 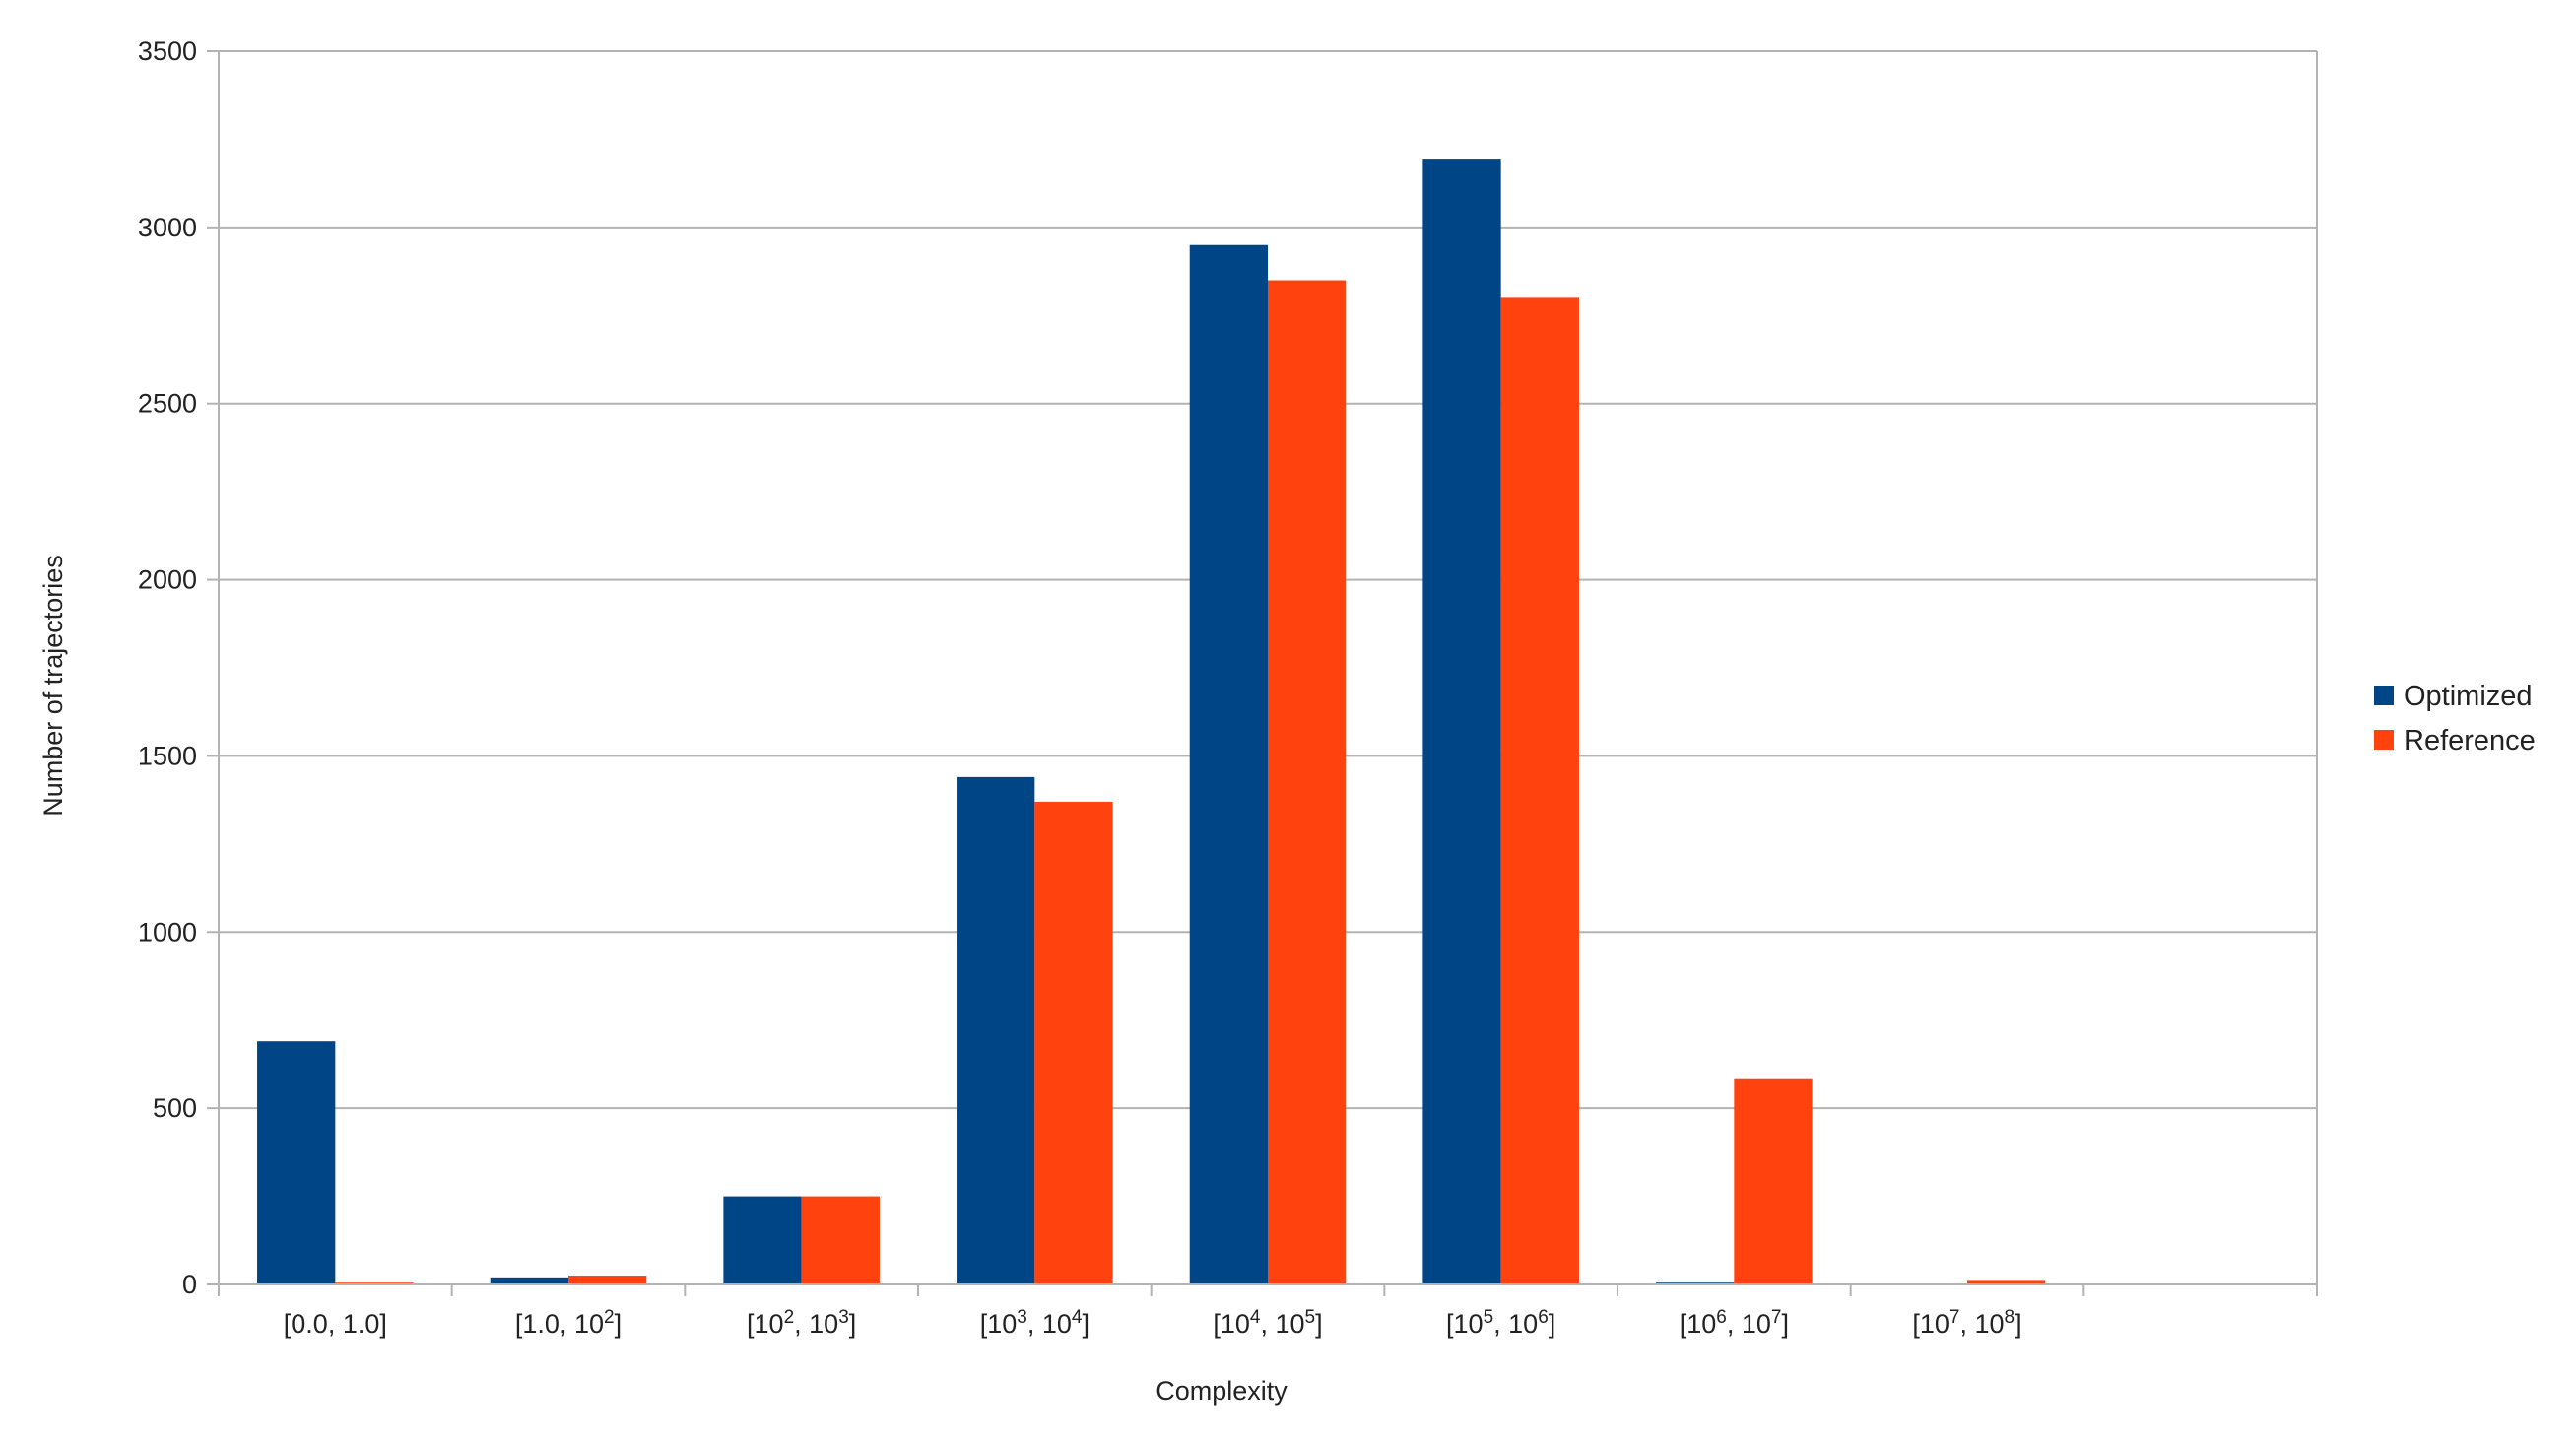 What do you see at coordinates (190, 1284) in the screenshot?
I see `y-tick-label: 0` at bounding box center [190, 1284].